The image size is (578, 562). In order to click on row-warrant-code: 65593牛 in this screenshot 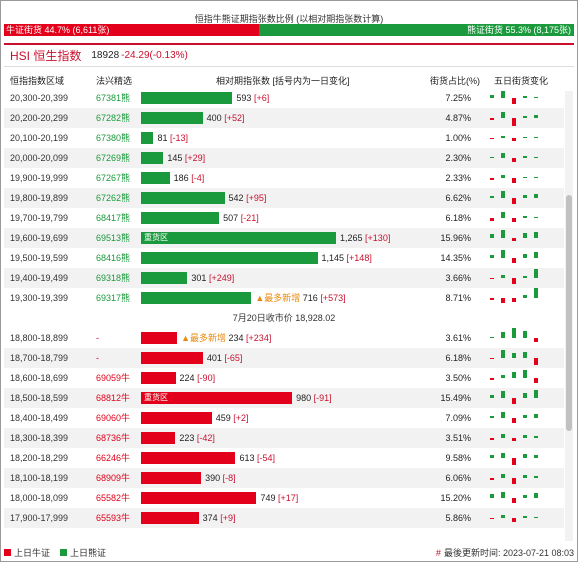, I will do `click(113, 518)`.